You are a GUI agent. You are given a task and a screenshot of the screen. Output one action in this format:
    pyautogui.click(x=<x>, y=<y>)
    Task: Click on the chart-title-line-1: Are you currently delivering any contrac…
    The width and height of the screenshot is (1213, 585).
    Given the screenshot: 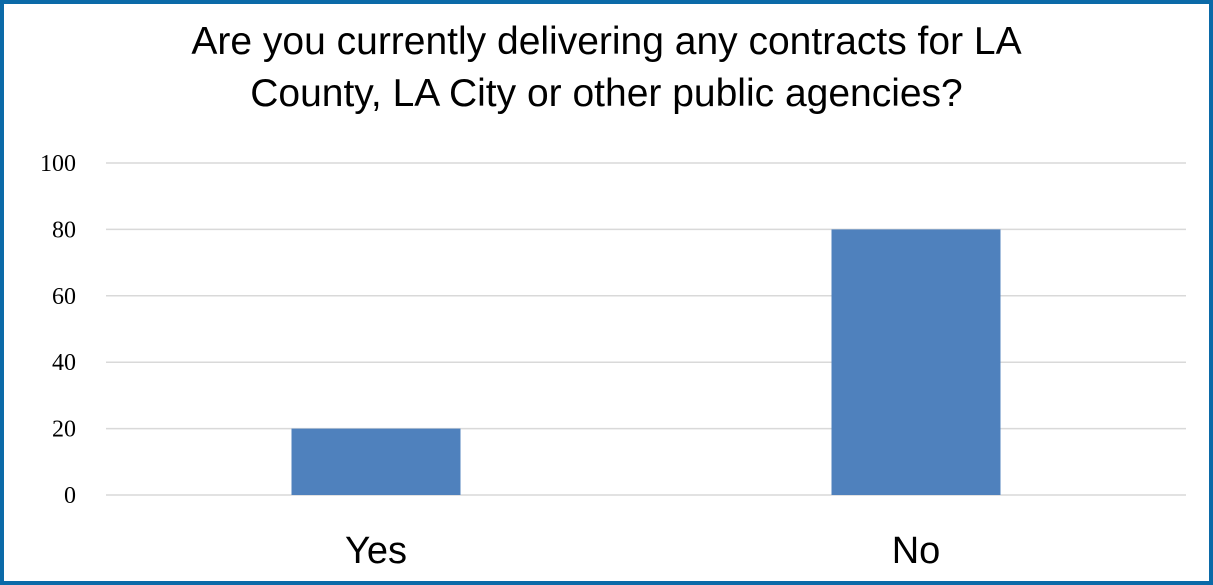 What is the action you would take?
    pyautogui.click(x=606, y=41)
    